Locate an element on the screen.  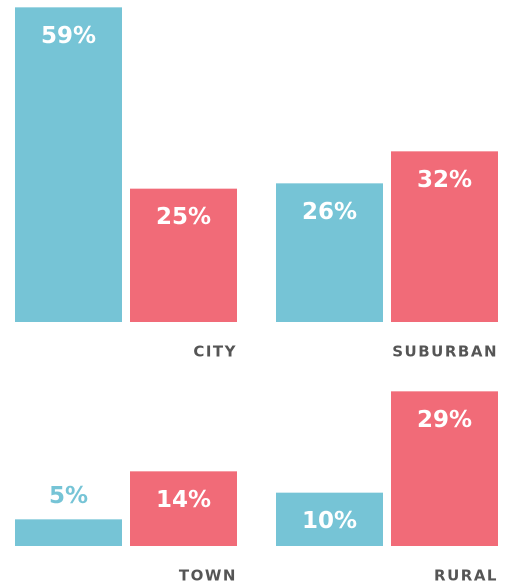
value-label: 59% is located at coordinates (68, 36).